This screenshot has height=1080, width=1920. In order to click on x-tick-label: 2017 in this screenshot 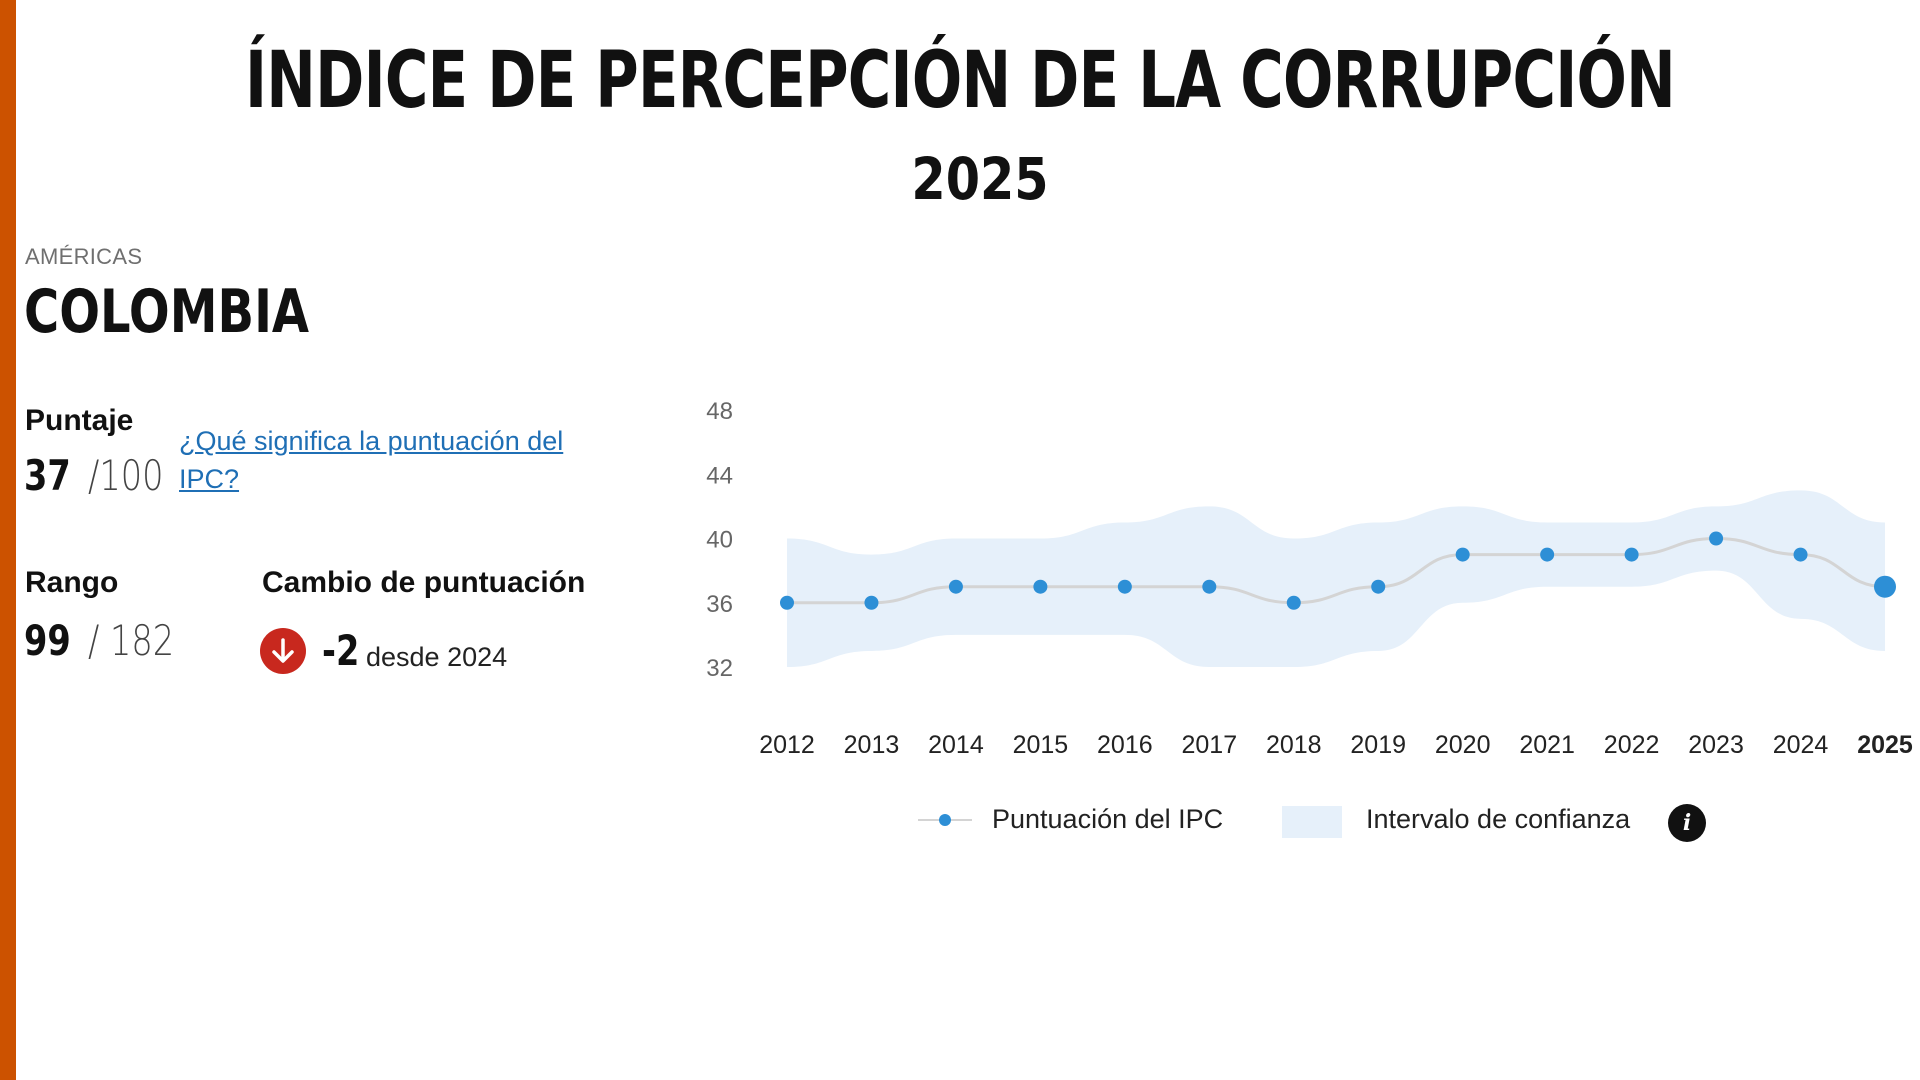, I will do `click(1209, 745)`.